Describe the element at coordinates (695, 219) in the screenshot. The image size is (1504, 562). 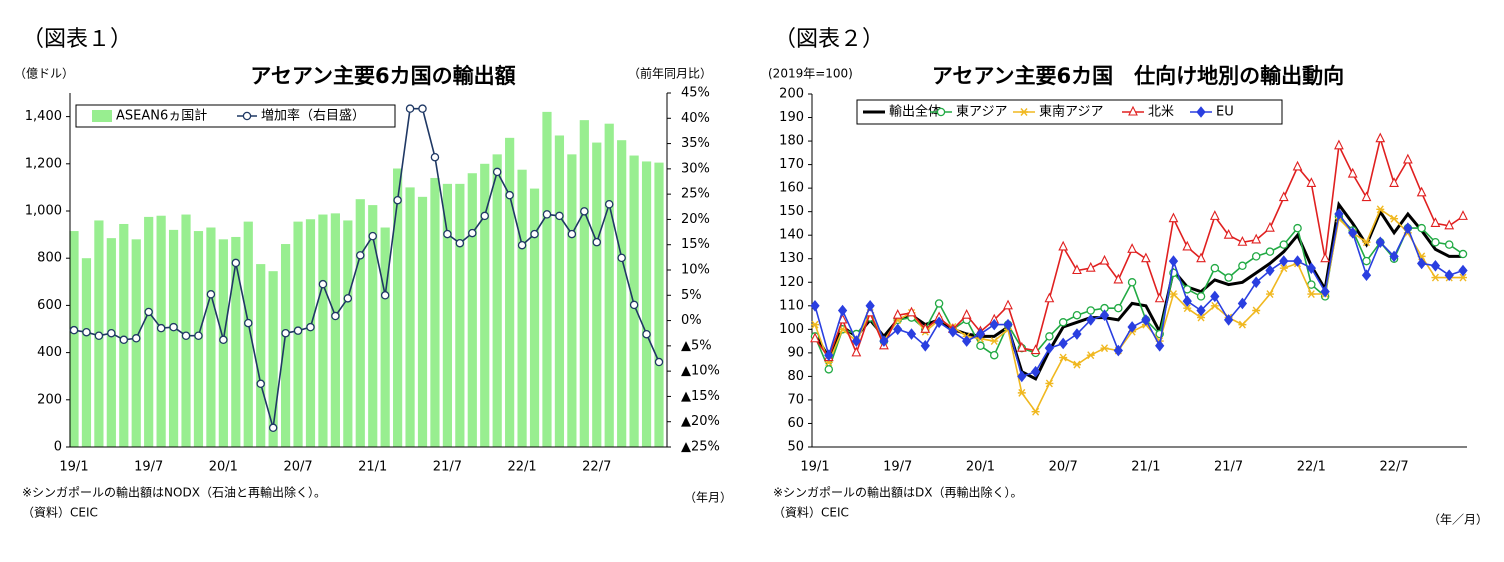
I see `y2-tick-label: 20%` at that location.